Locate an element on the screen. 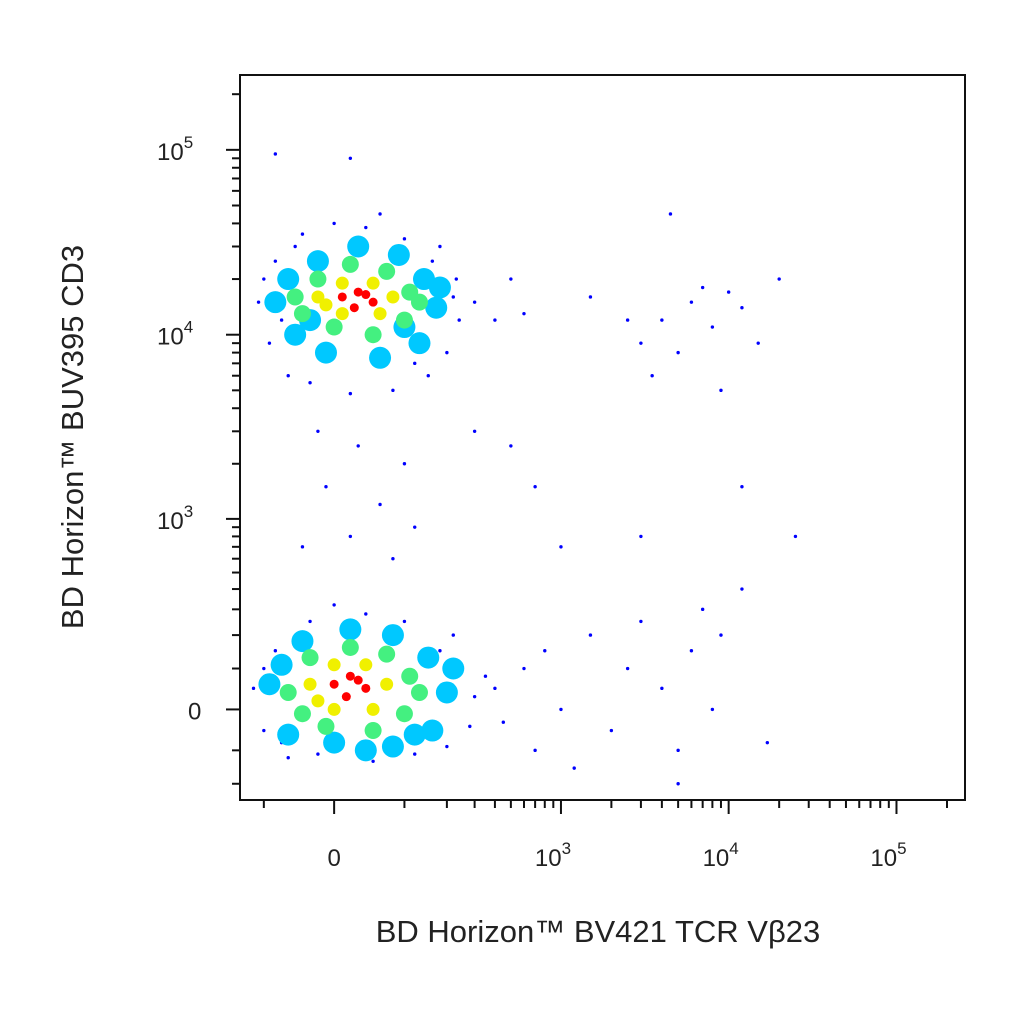  y-axis-title: BD Horizon™ BUV395 CD3 is located at coordinates (72, 437).